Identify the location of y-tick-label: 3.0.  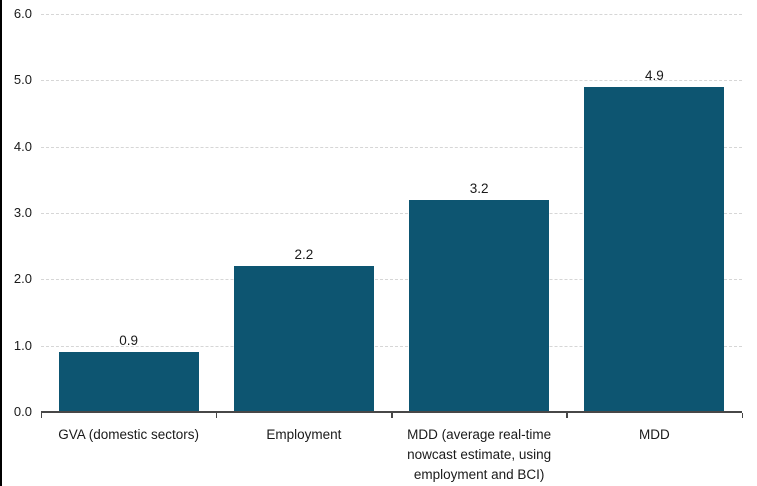
(22, 212).